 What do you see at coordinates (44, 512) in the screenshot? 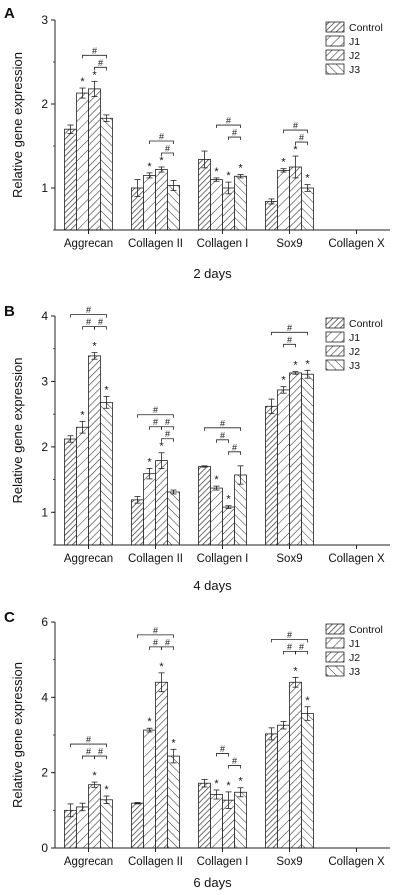
I see `y-tick-label: 1` at bounding box center [44, 512].